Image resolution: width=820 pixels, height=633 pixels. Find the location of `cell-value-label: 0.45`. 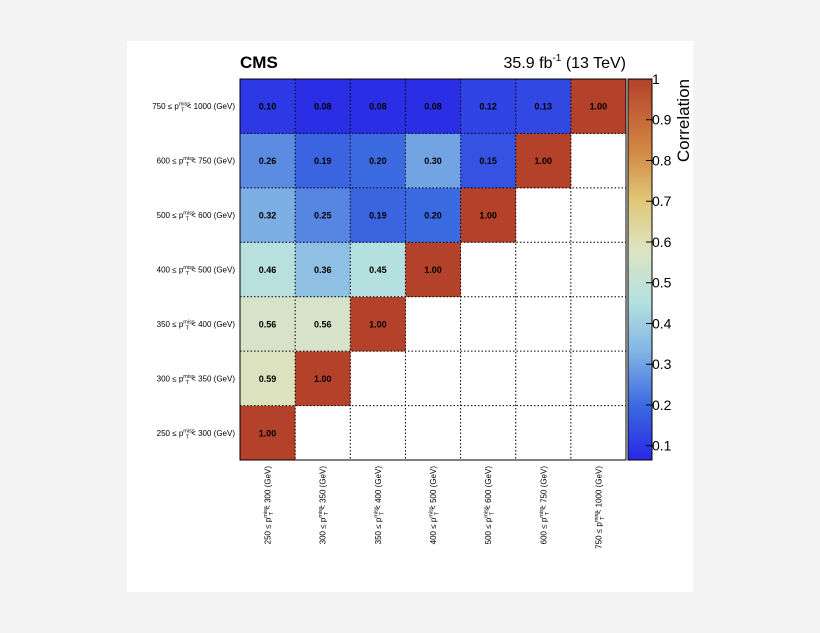

cell-value-label: 0.45 is located at coordinates (378, 270).